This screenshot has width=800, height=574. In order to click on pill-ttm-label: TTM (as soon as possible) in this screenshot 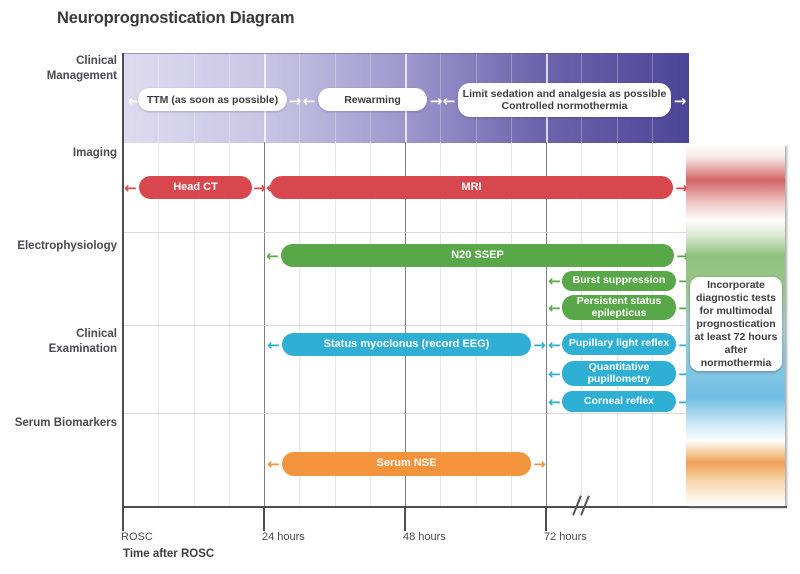, I will do `click(212, 99)`.